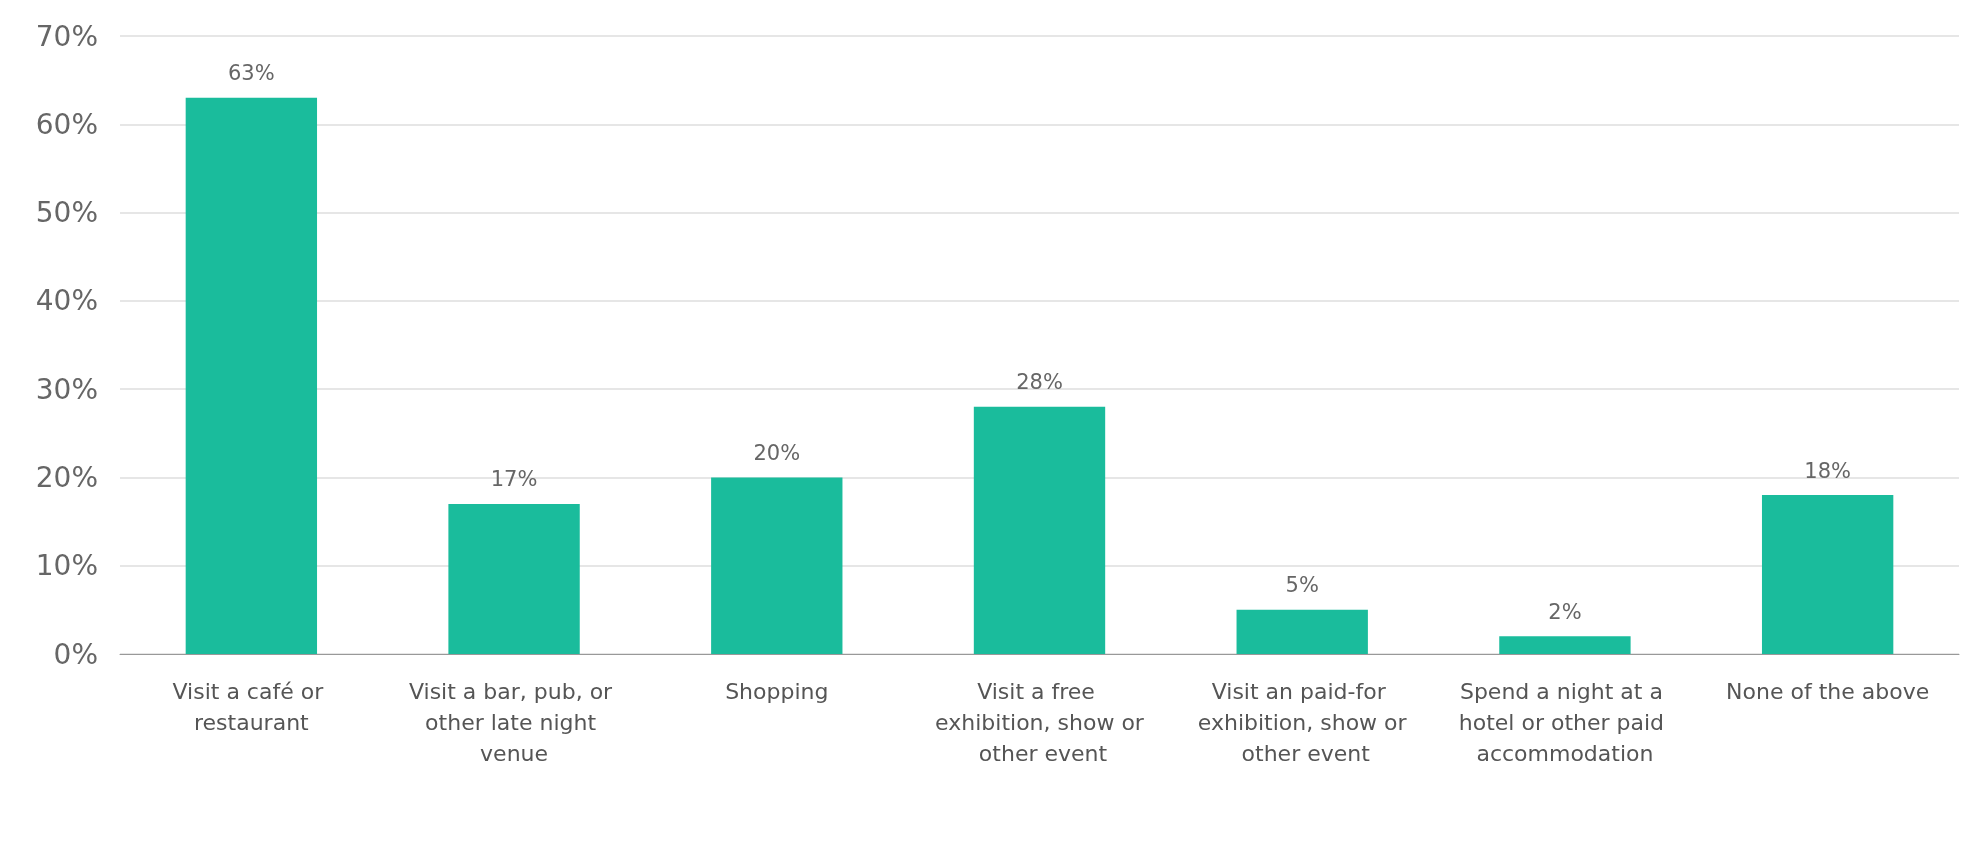 This screenshot has width=1973, height=844. Describe the element at coordinates (1565, 722) in the screenshot. I see `x-tick-label: Spend a night at a hotel or other paid accommodation` at that location.